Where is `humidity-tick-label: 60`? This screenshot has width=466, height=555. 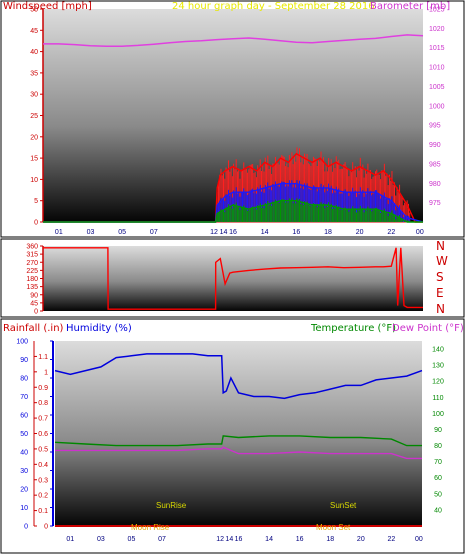
humidity-tick-label: 60 is located at coordinates (24, 416).